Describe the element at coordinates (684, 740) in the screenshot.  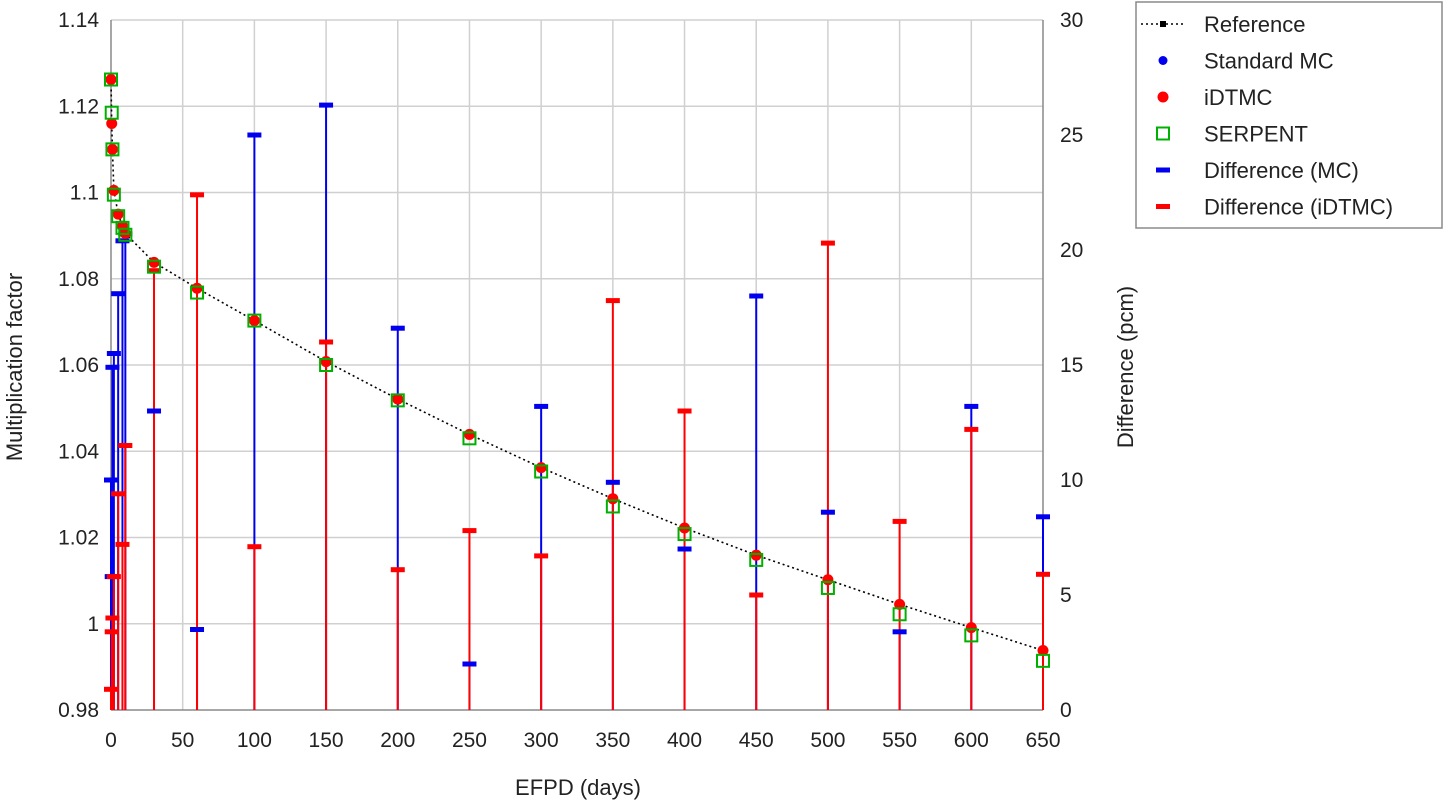
I see `x-tick-label: 400` at that location.